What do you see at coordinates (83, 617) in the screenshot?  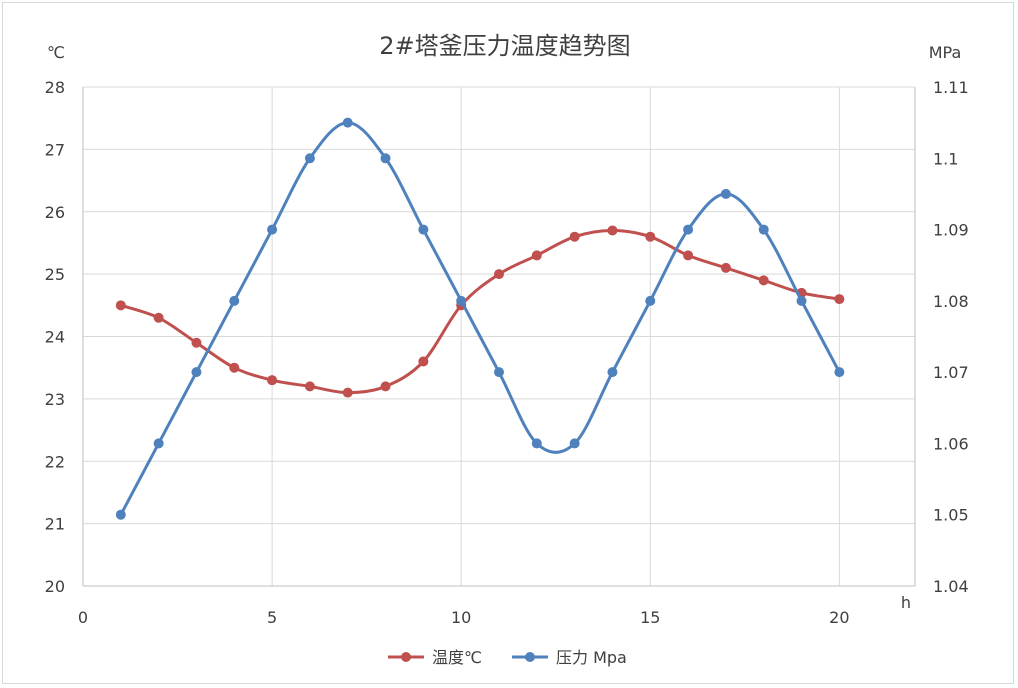 I see `x-tick-label: 0` at bounding box center [83, 617].